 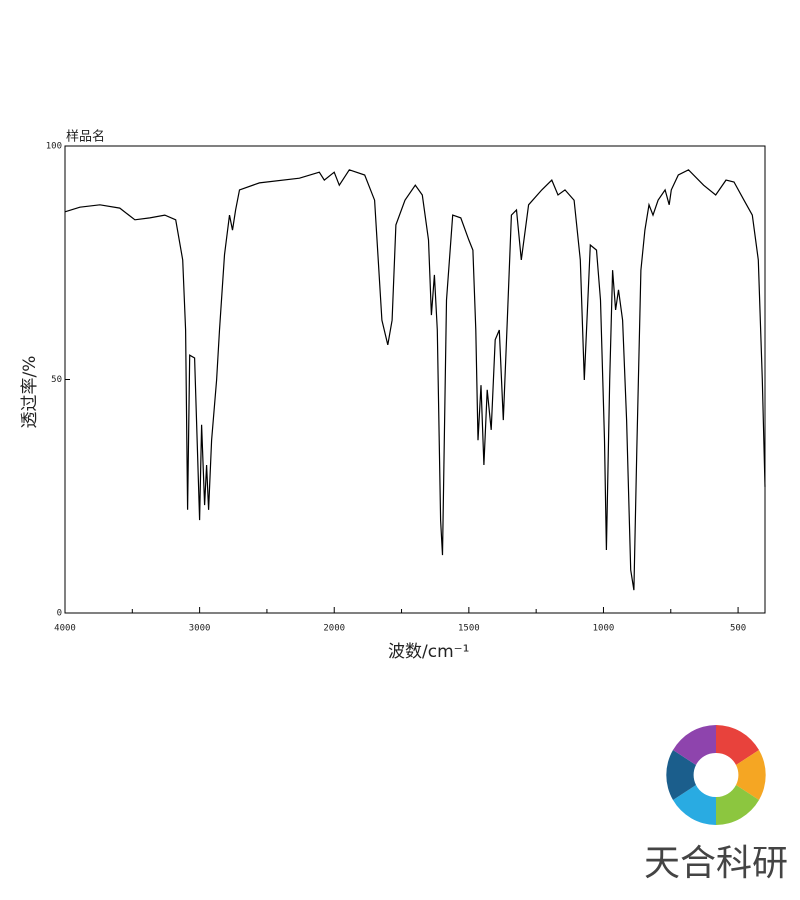 What do you see at coordinates (334, 629) in the screenshot?
I see `x-tick-label: 2000` at bounding box center [334, 629].